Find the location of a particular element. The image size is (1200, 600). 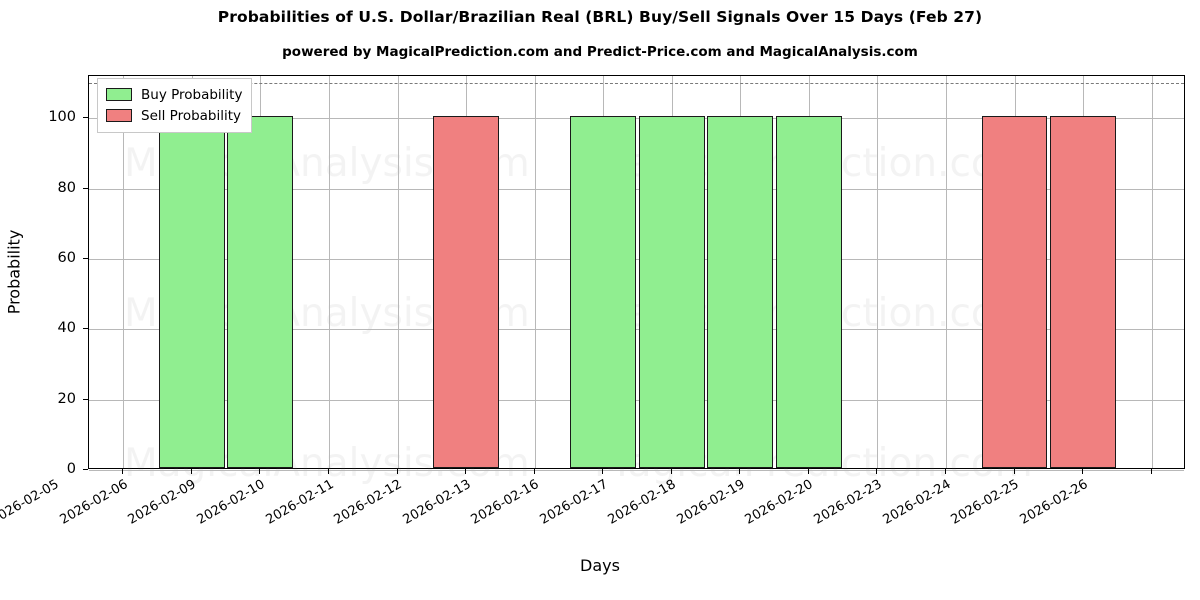

y-tick-label: 100 is located at coordinates (62, 117).